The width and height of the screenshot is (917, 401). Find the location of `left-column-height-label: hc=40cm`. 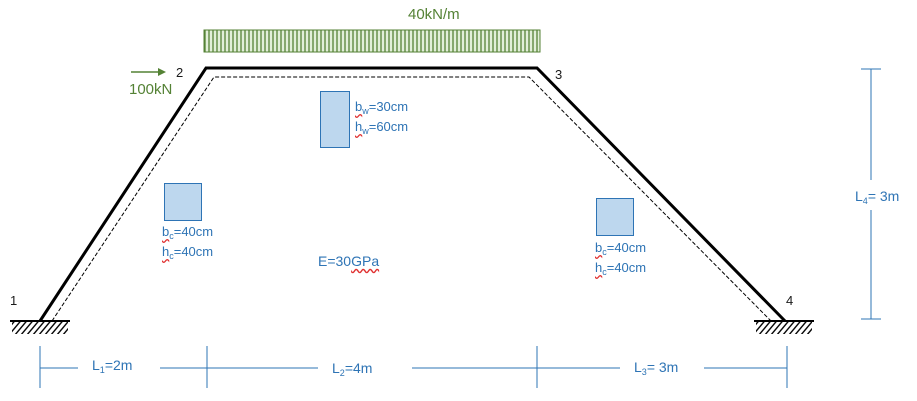

left-column-height-label: hc=40cm is located at coordinates (188, 252).